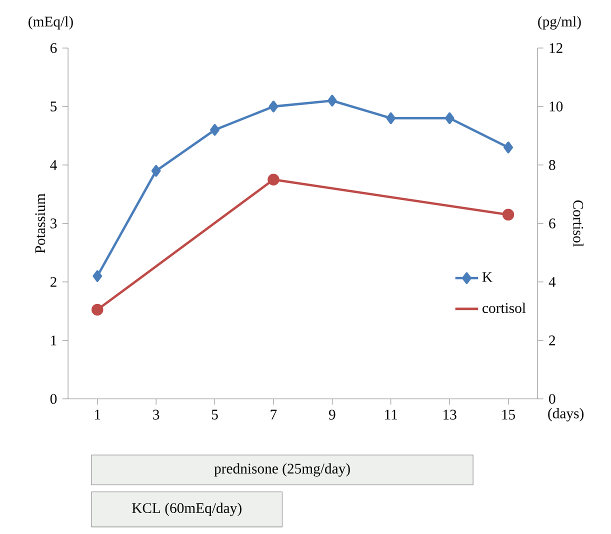 This screenshot has height=534, width=611. I want to click on y2-tick-label: 8, so click(552, 165).